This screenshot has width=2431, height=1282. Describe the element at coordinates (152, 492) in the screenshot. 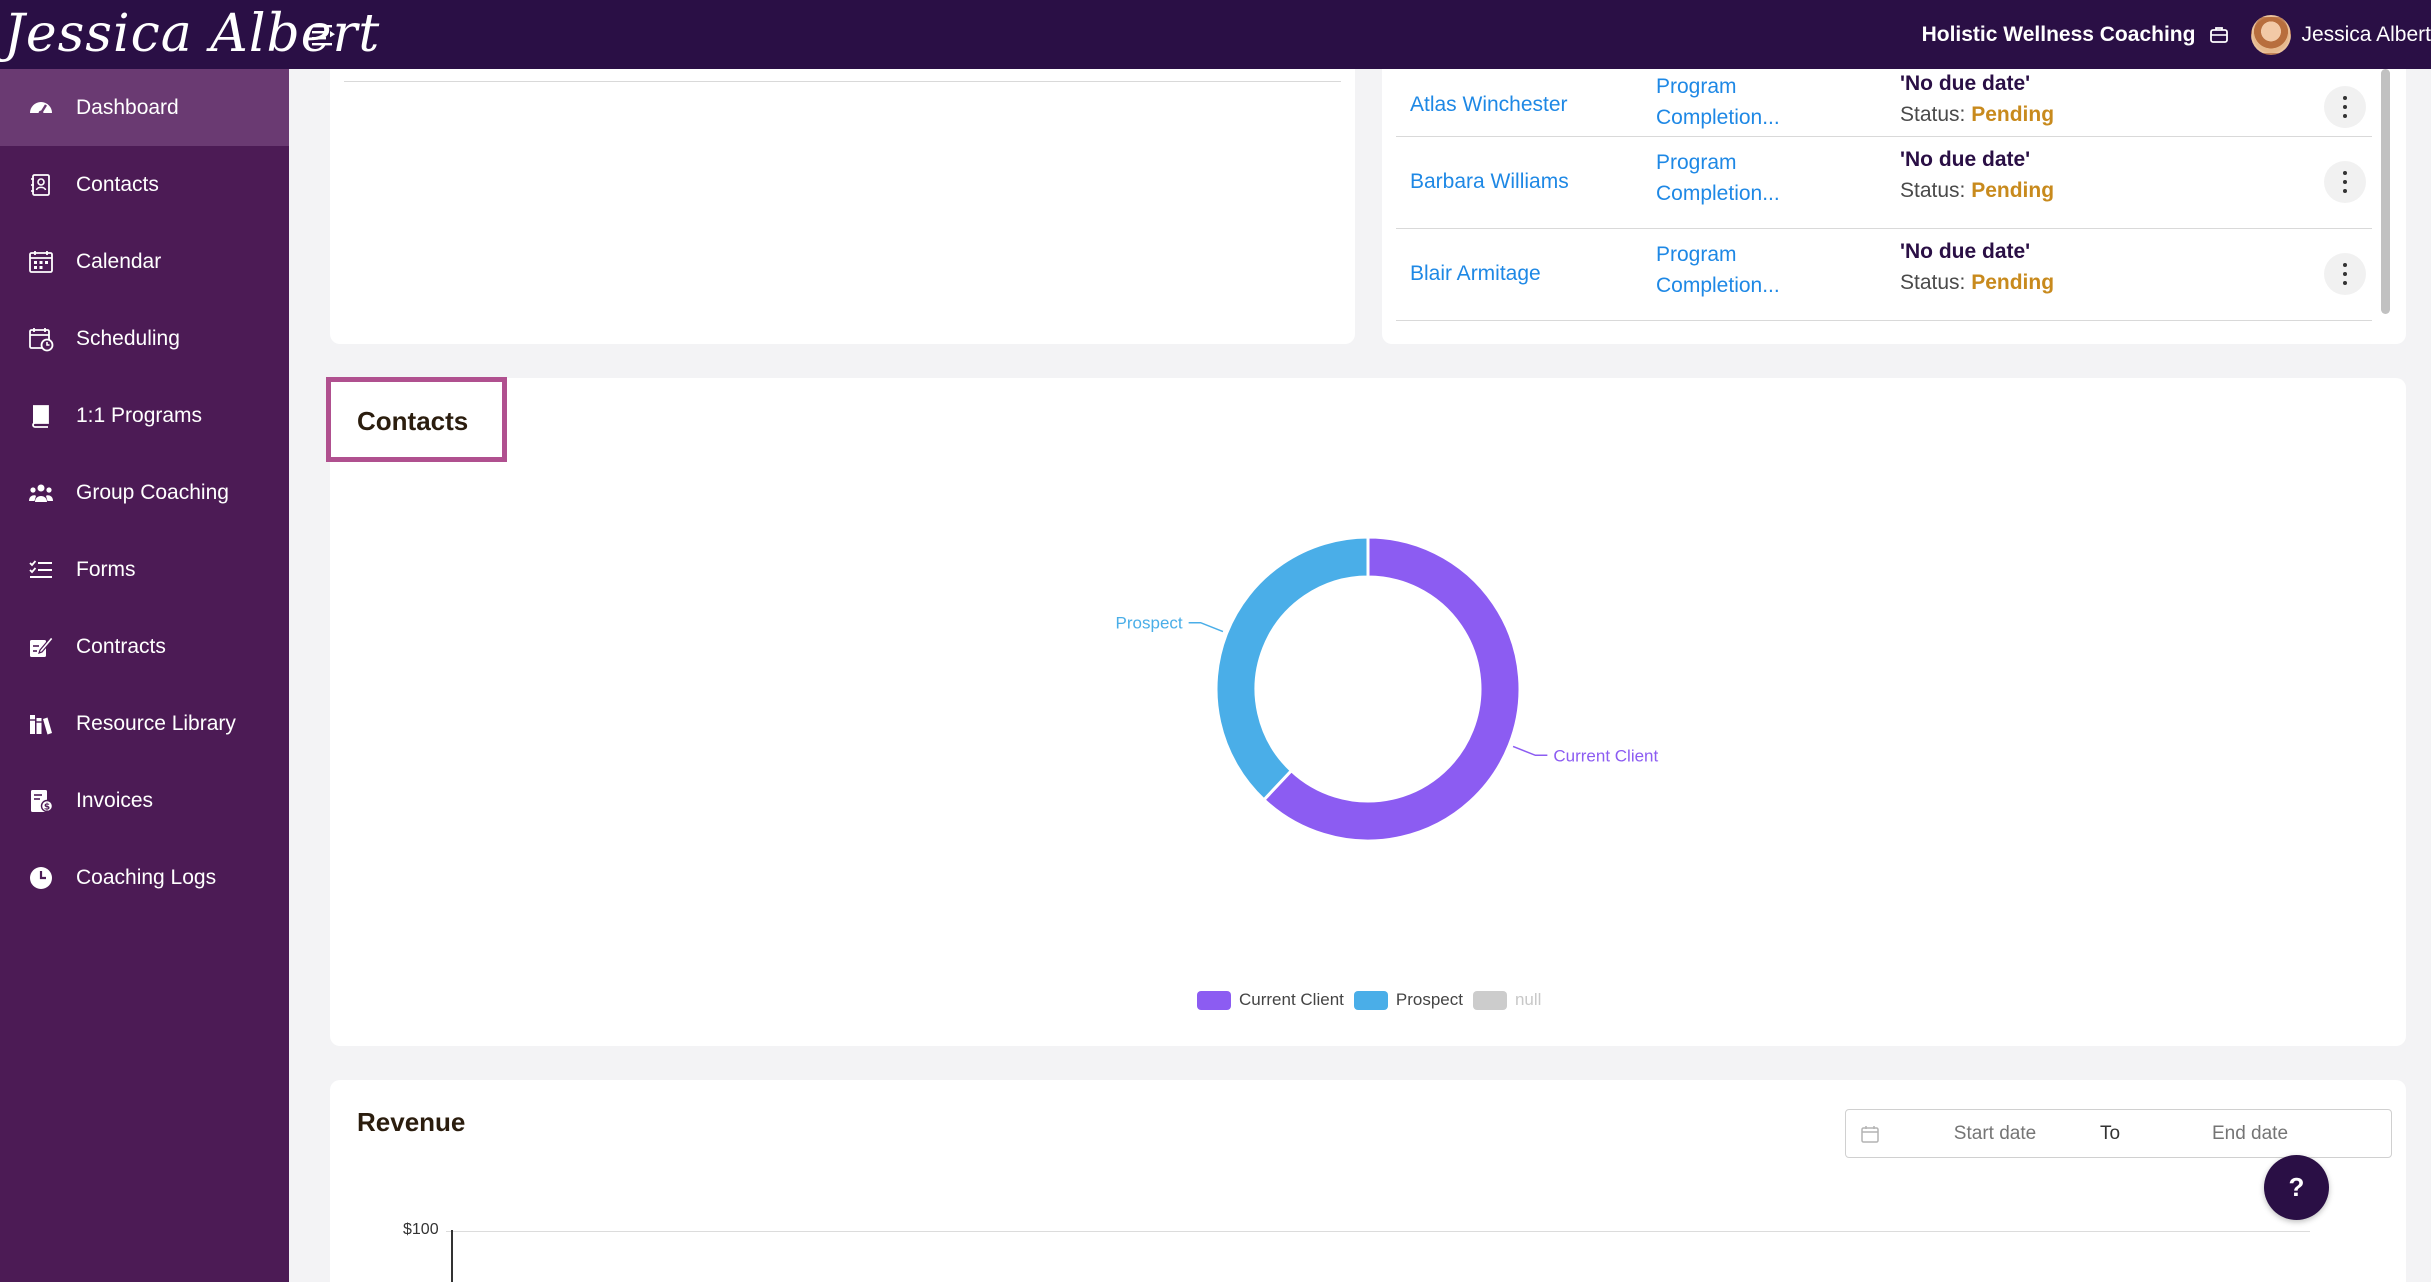

I see `sidebar-item-label: Group Coaching` at that location.